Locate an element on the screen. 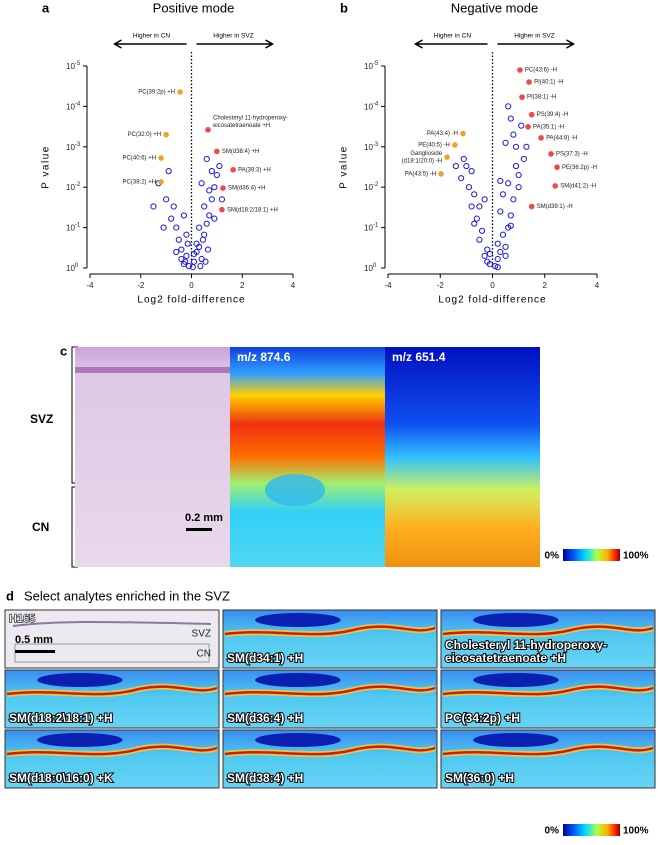 The image size is (660, 845). point-label: PC(32:0) +H is located at coordinates (145, 135).